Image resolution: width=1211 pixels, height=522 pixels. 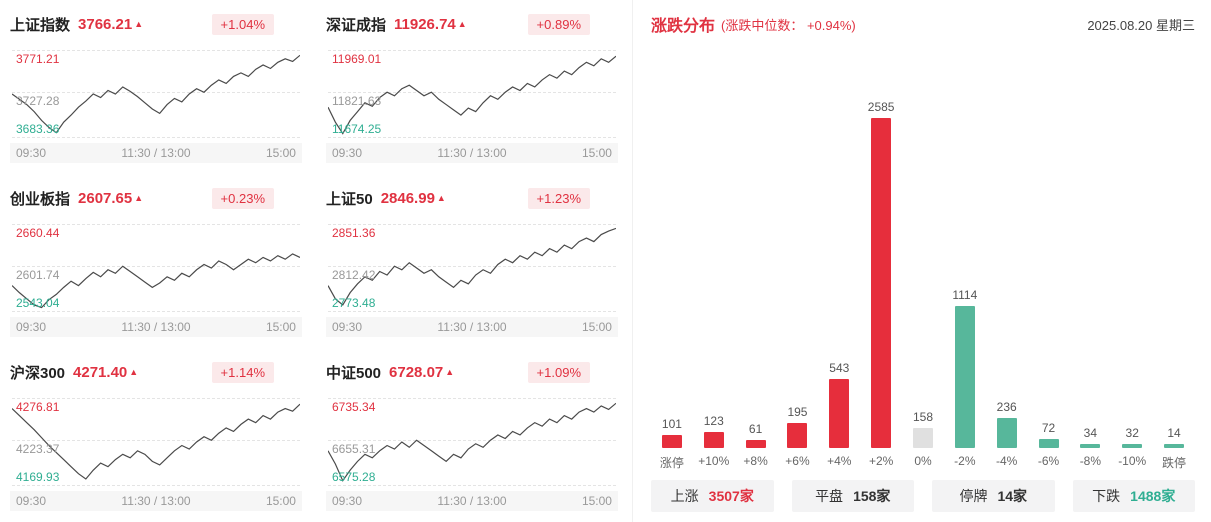 I want to click on chart-header: 中证500 6728.07 ▲ +1.09%, so click(x=472, y=372).